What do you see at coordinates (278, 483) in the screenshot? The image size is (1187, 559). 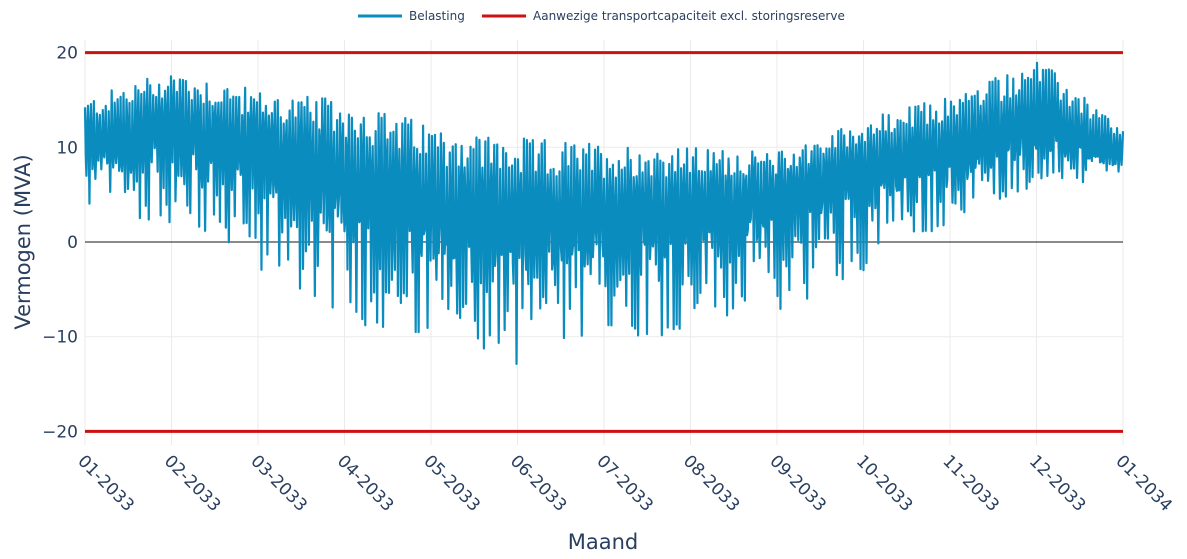 I see `x-tick-label: 03-2033` at bounding box center [278, 483].